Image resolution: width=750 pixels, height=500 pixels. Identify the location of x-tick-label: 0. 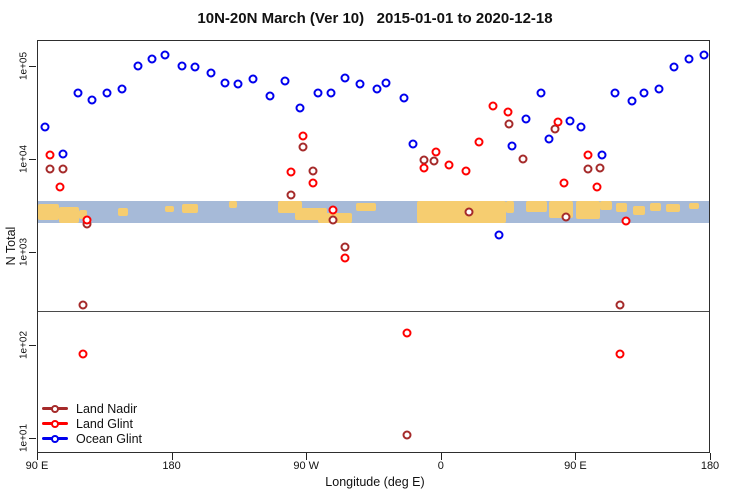
(440, 466).